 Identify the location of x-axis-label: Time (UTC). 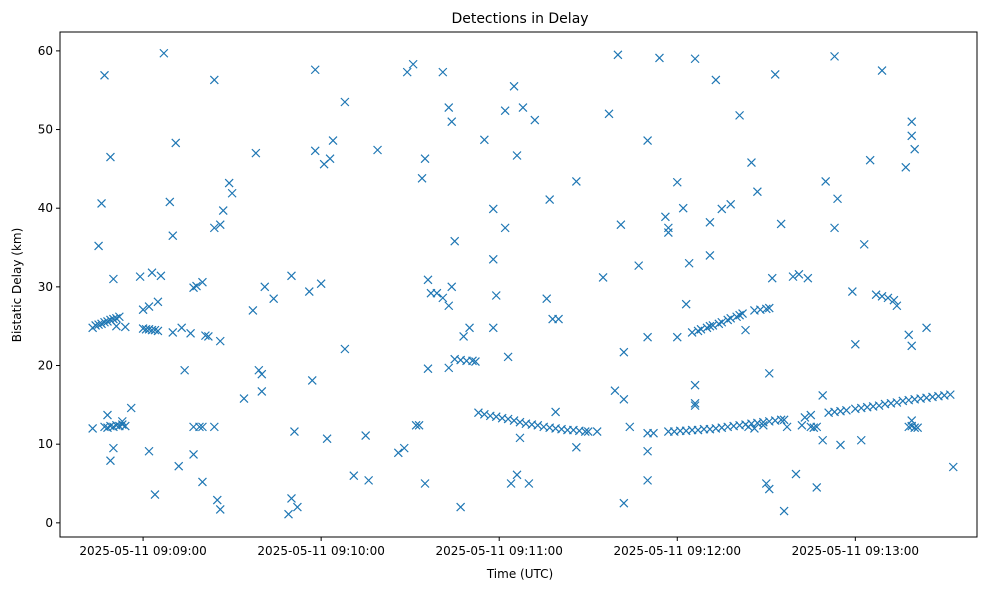
(519, 574).